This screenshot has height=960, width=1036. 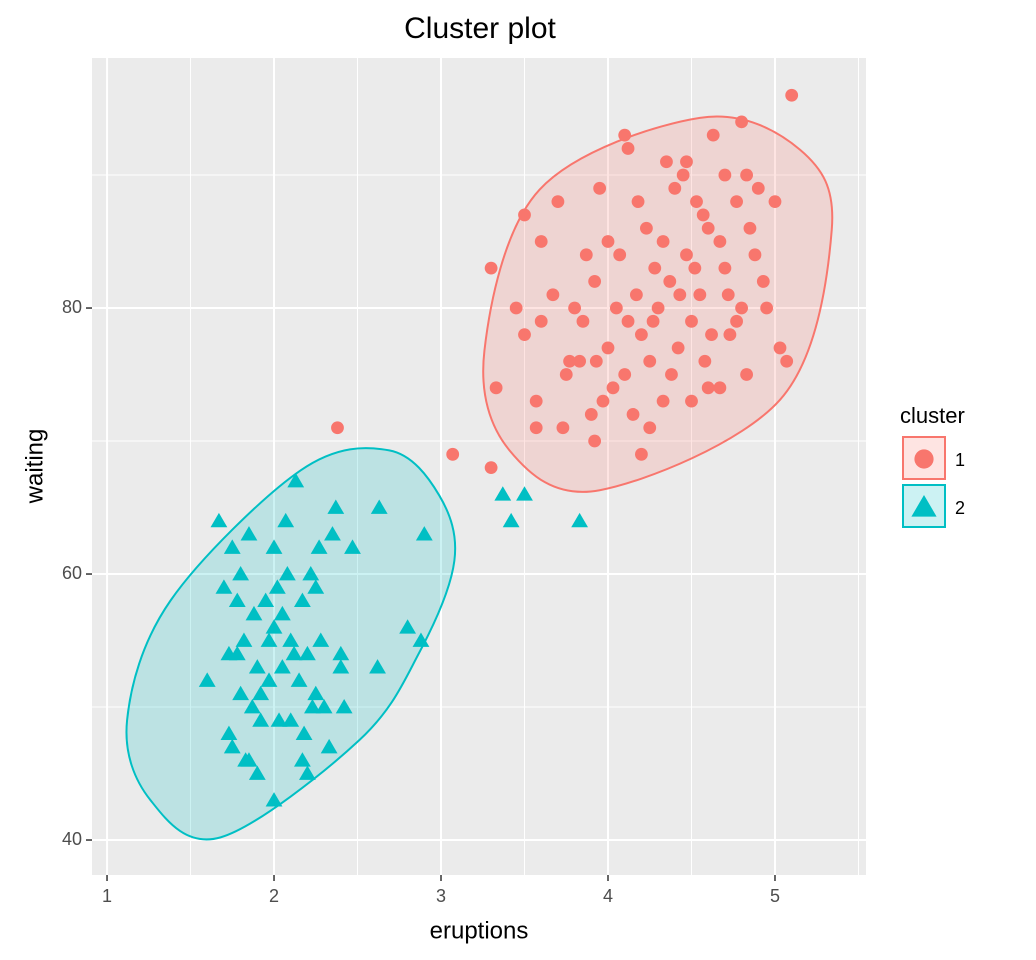 I want to click on y-axis-label: waiting, so click(x=34, y=467).